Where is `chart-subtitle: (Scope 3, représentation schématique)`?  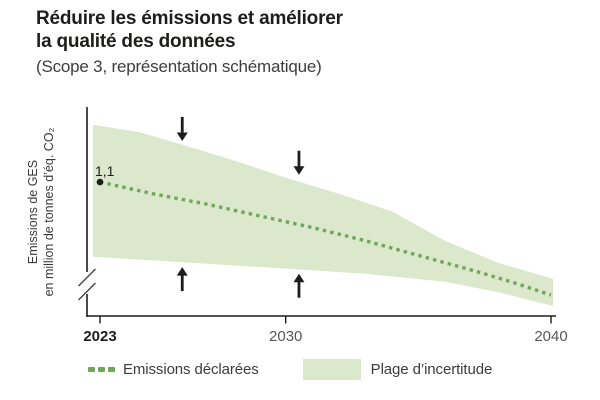 chart-subtitle: (Scope 3, représentation schématique) is located at coordinates (179, 66).